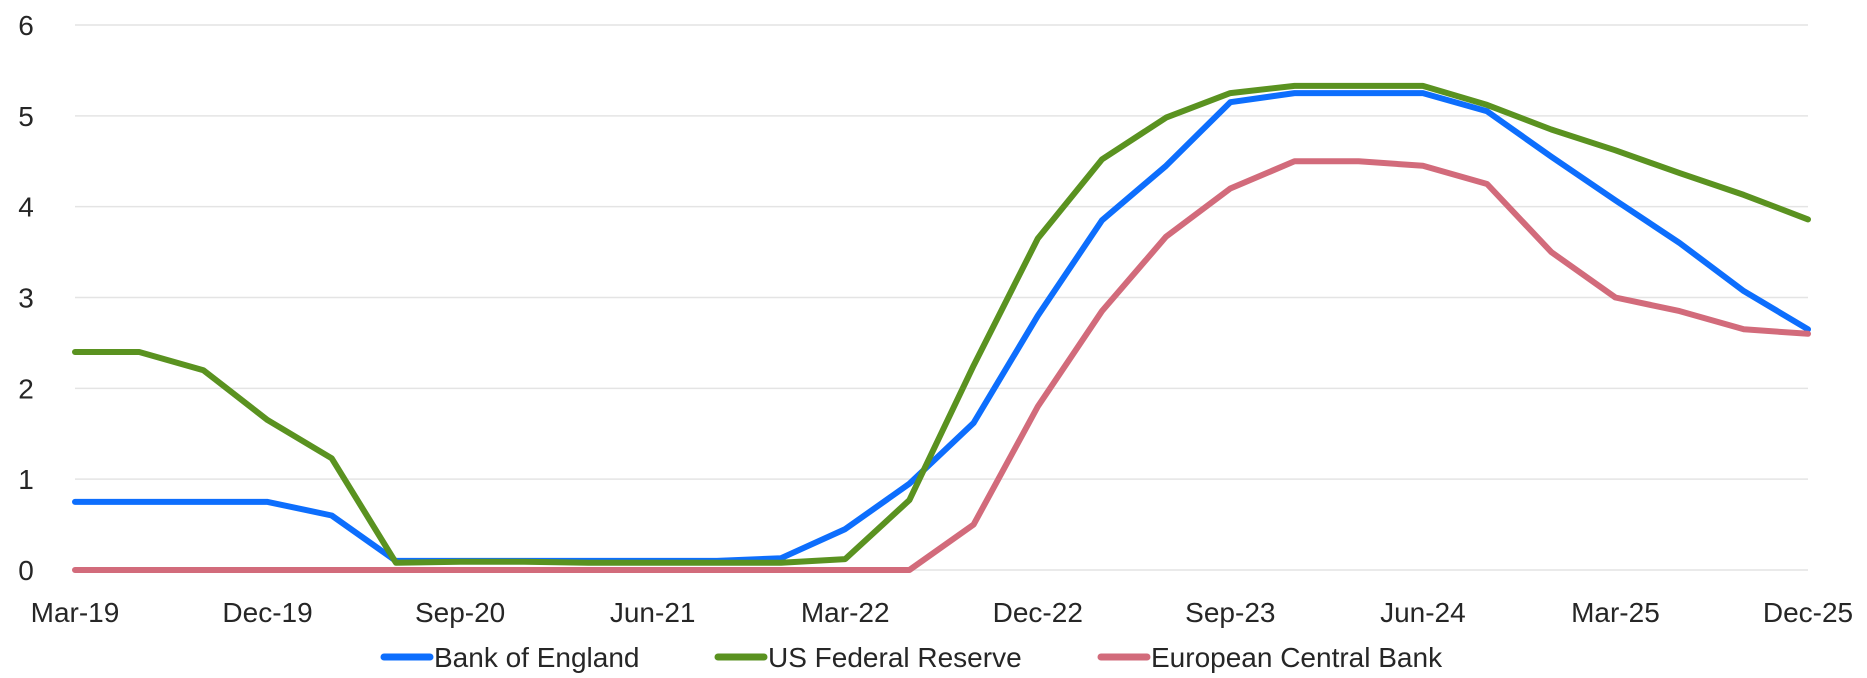 This screenshot has width=1867, height=678. I want to click on y-axis-tick-labels: 0 1 2 3 4 5 6, so click(26, 298).